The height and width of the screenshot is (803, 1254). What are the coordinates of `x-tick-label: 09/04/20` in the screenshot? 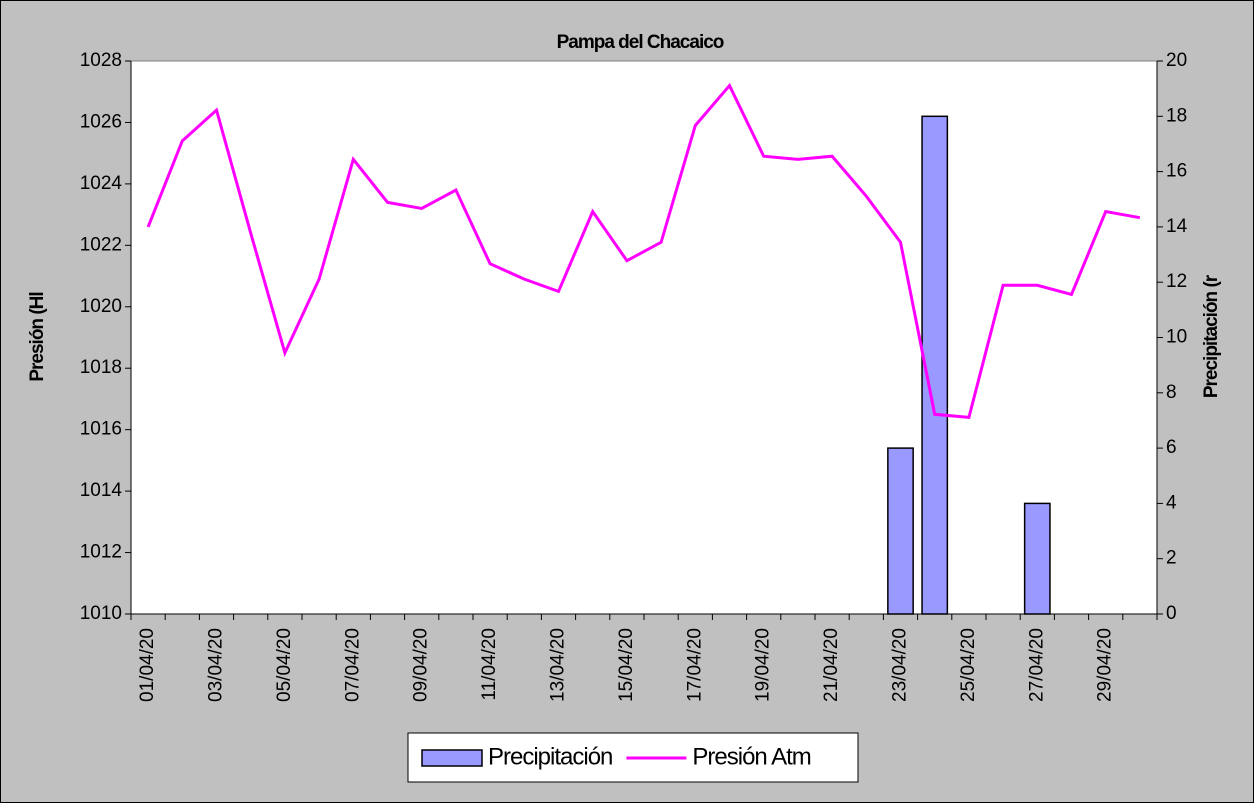 It's located at (421, 665).